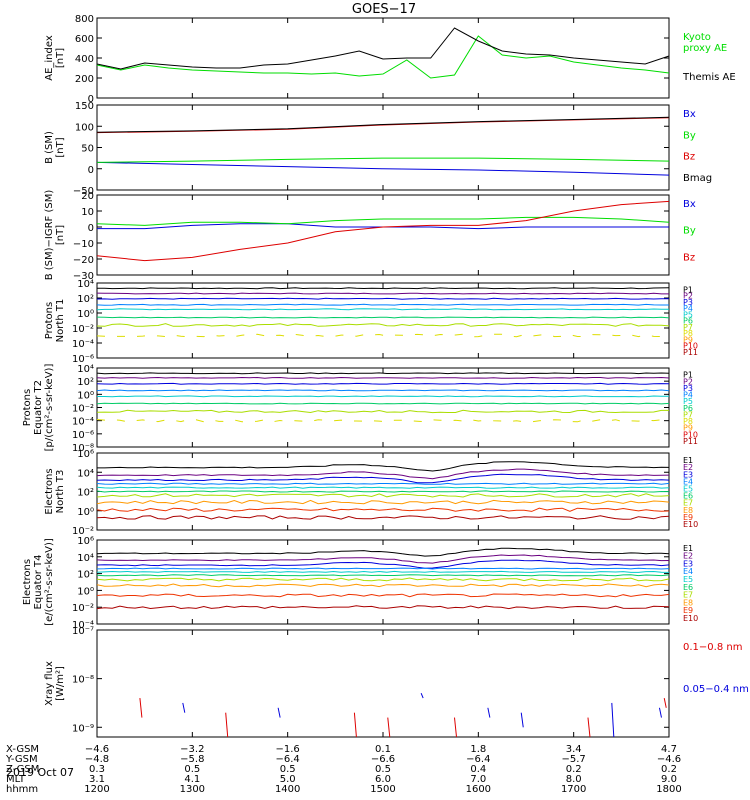 The height and width of the screenshot is (800, 750). What do you see at coordinates (87, 196) in the screenshot?
I see `y-tick-label: 20` at bounding box center [87, 196].